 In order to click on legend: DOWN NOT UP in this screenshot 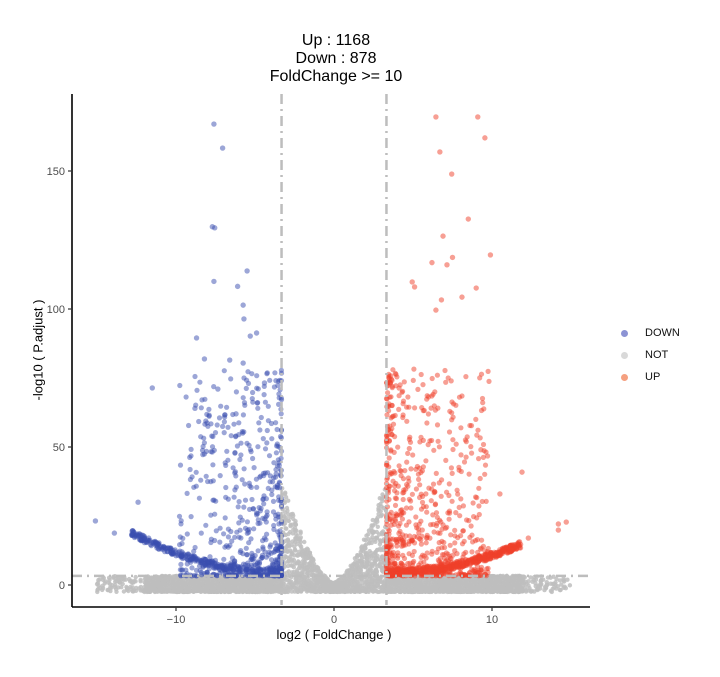, I will do `click(663, 355)`.